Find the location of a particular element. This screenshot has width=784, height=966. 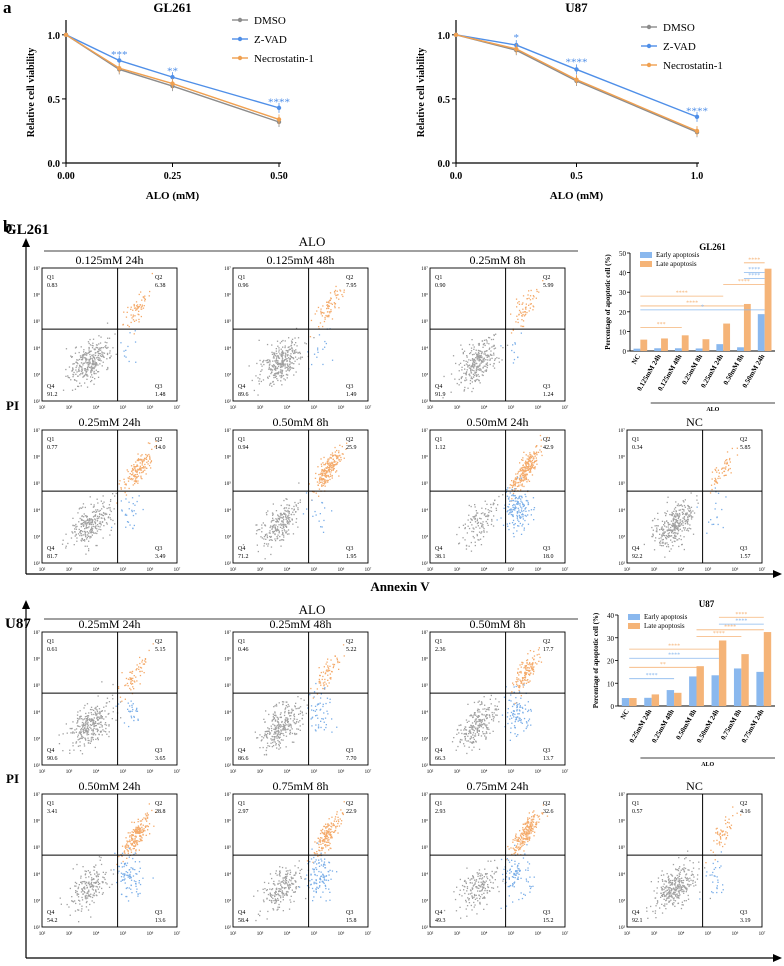

y-tick-label: 10⁶ is located at coordinates (227, 296).